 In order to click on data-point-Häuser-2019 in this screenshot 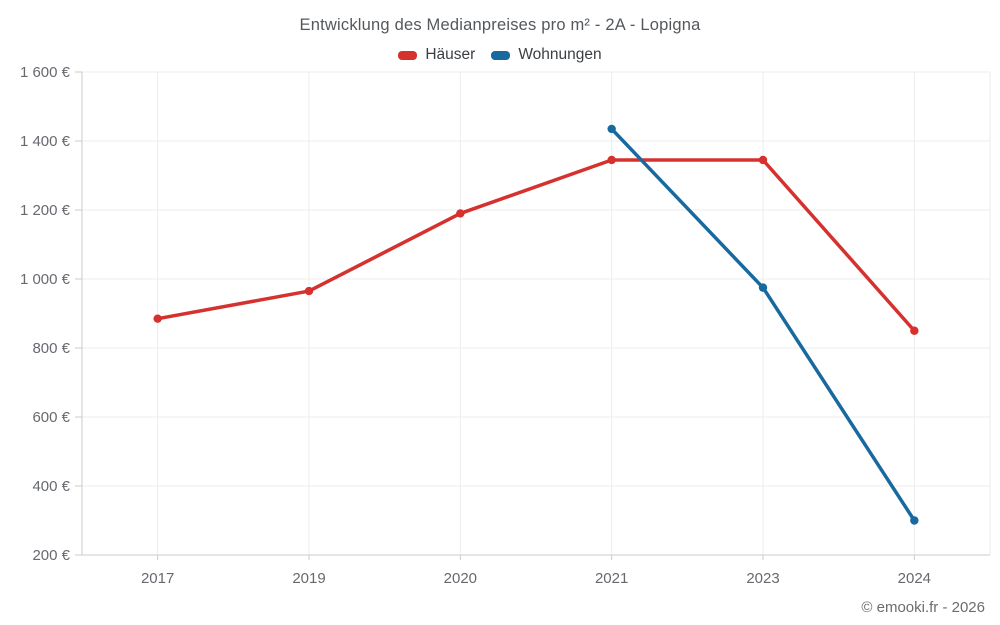, I will do `click(309, 291)`.